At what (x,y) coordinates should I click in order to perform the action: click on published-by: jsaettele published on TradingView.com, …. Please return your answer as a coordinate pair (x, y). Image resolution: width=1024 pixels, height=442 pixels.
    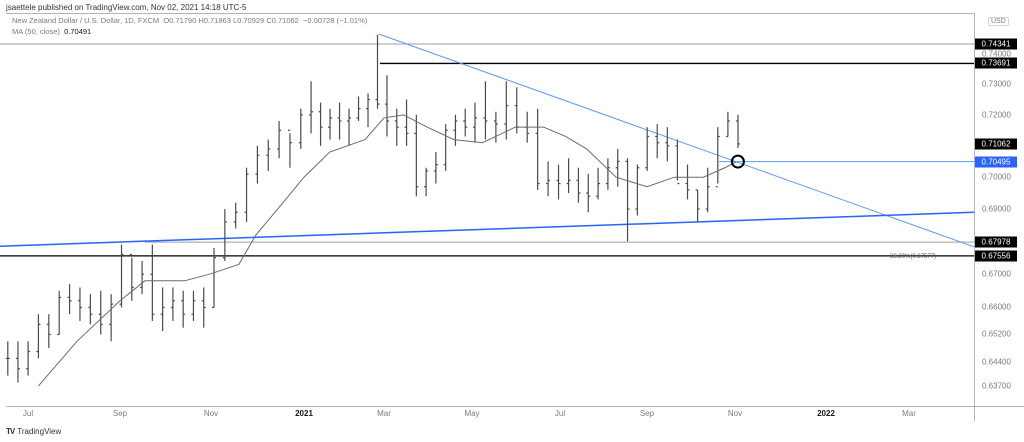
    Looking at the image, I should click on (126, 7).